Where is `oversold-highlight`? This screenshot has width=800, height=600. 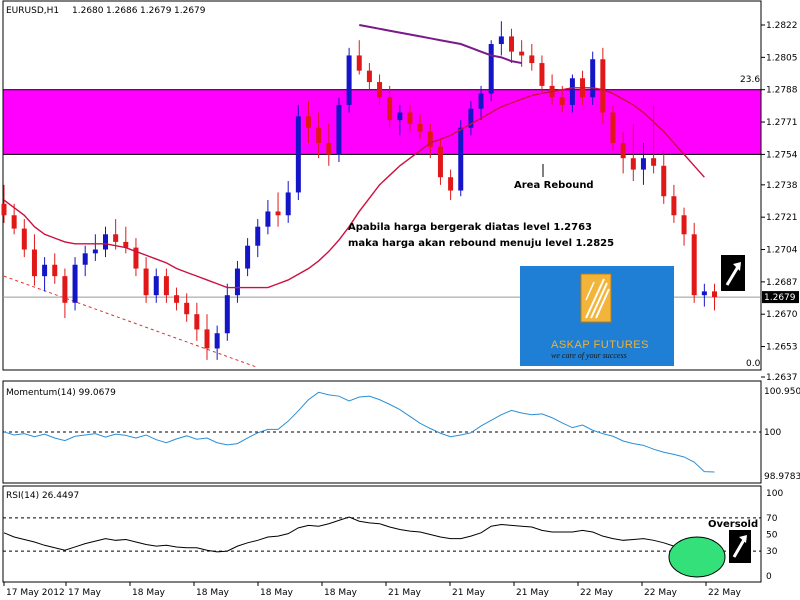 oversold-highlight is located at coordinates (697, 557).